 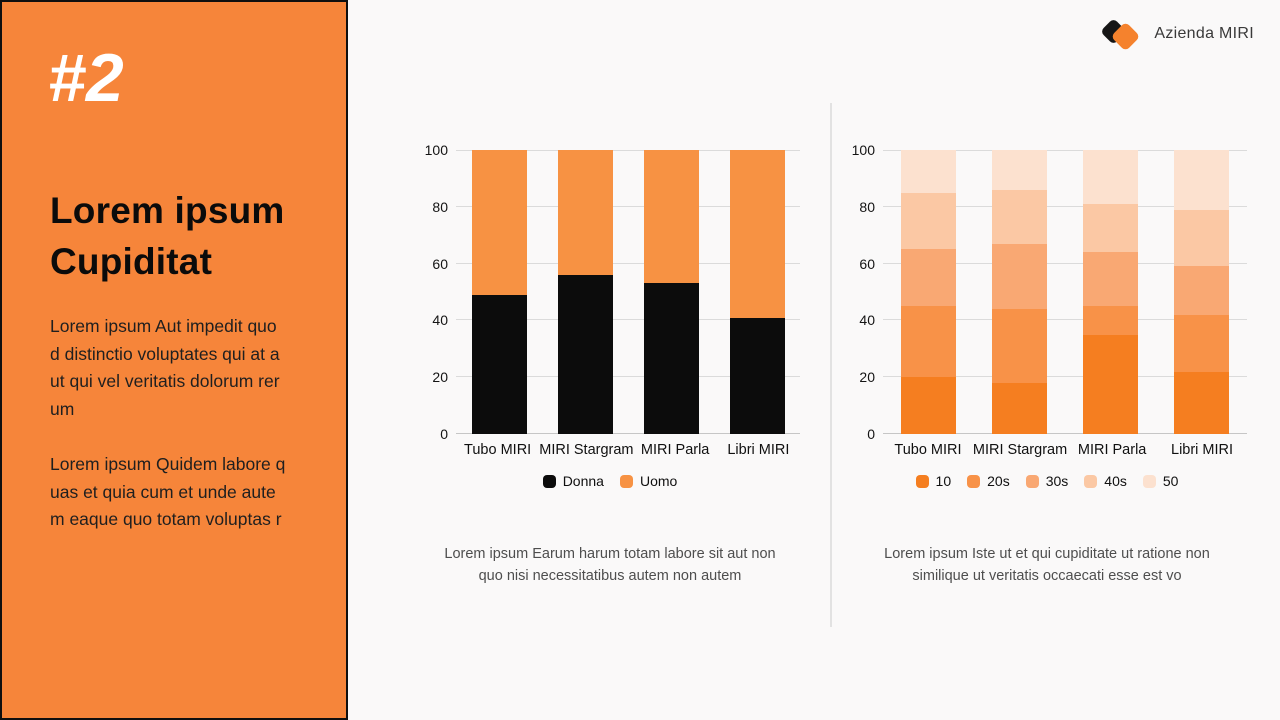 What do you see at coordinates (586, 450) in the screenshot?
I see `x-axis-category-label: MIRI Stargram` at bounding box center [586, 450].